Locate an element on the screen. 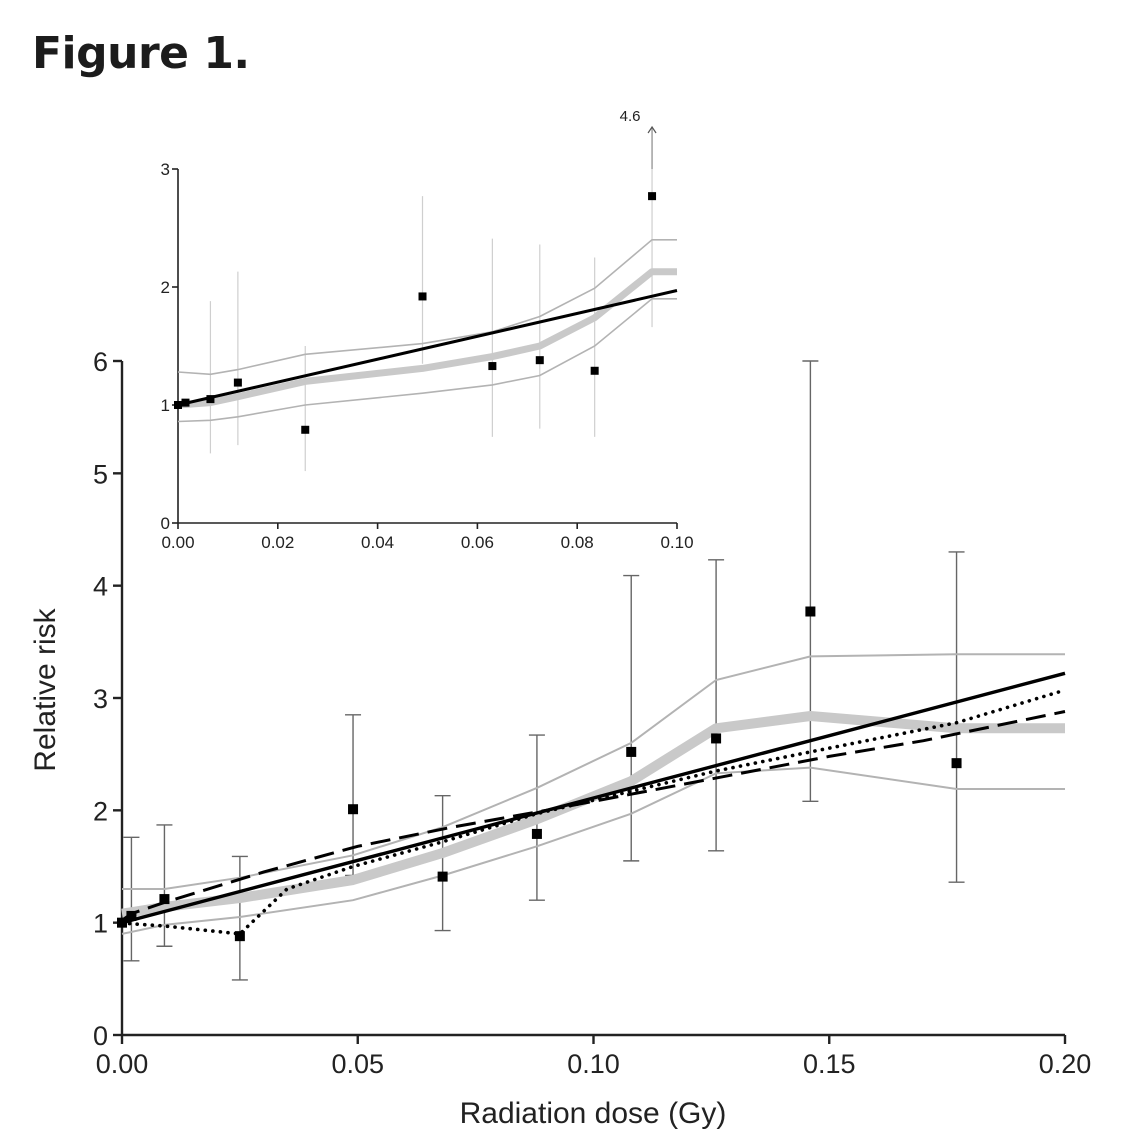 The height and width of the screenshot is (1146, 1125). main-x-tick-label: 0.05 is located at coordinates (357, 1064).